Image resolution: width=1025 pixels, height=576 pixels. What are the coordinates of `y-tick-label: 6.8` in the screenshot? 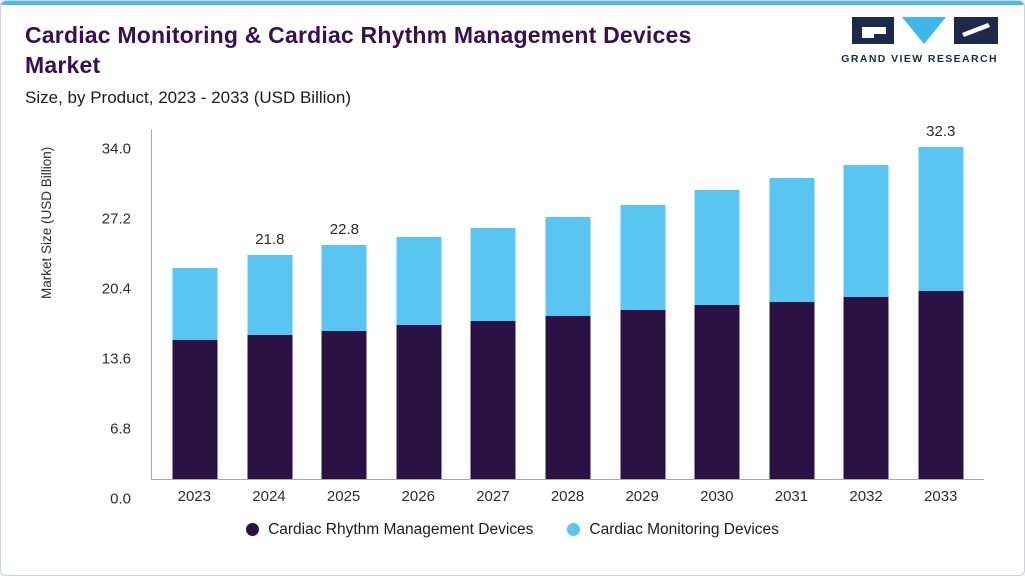 It's located at (120, 429).